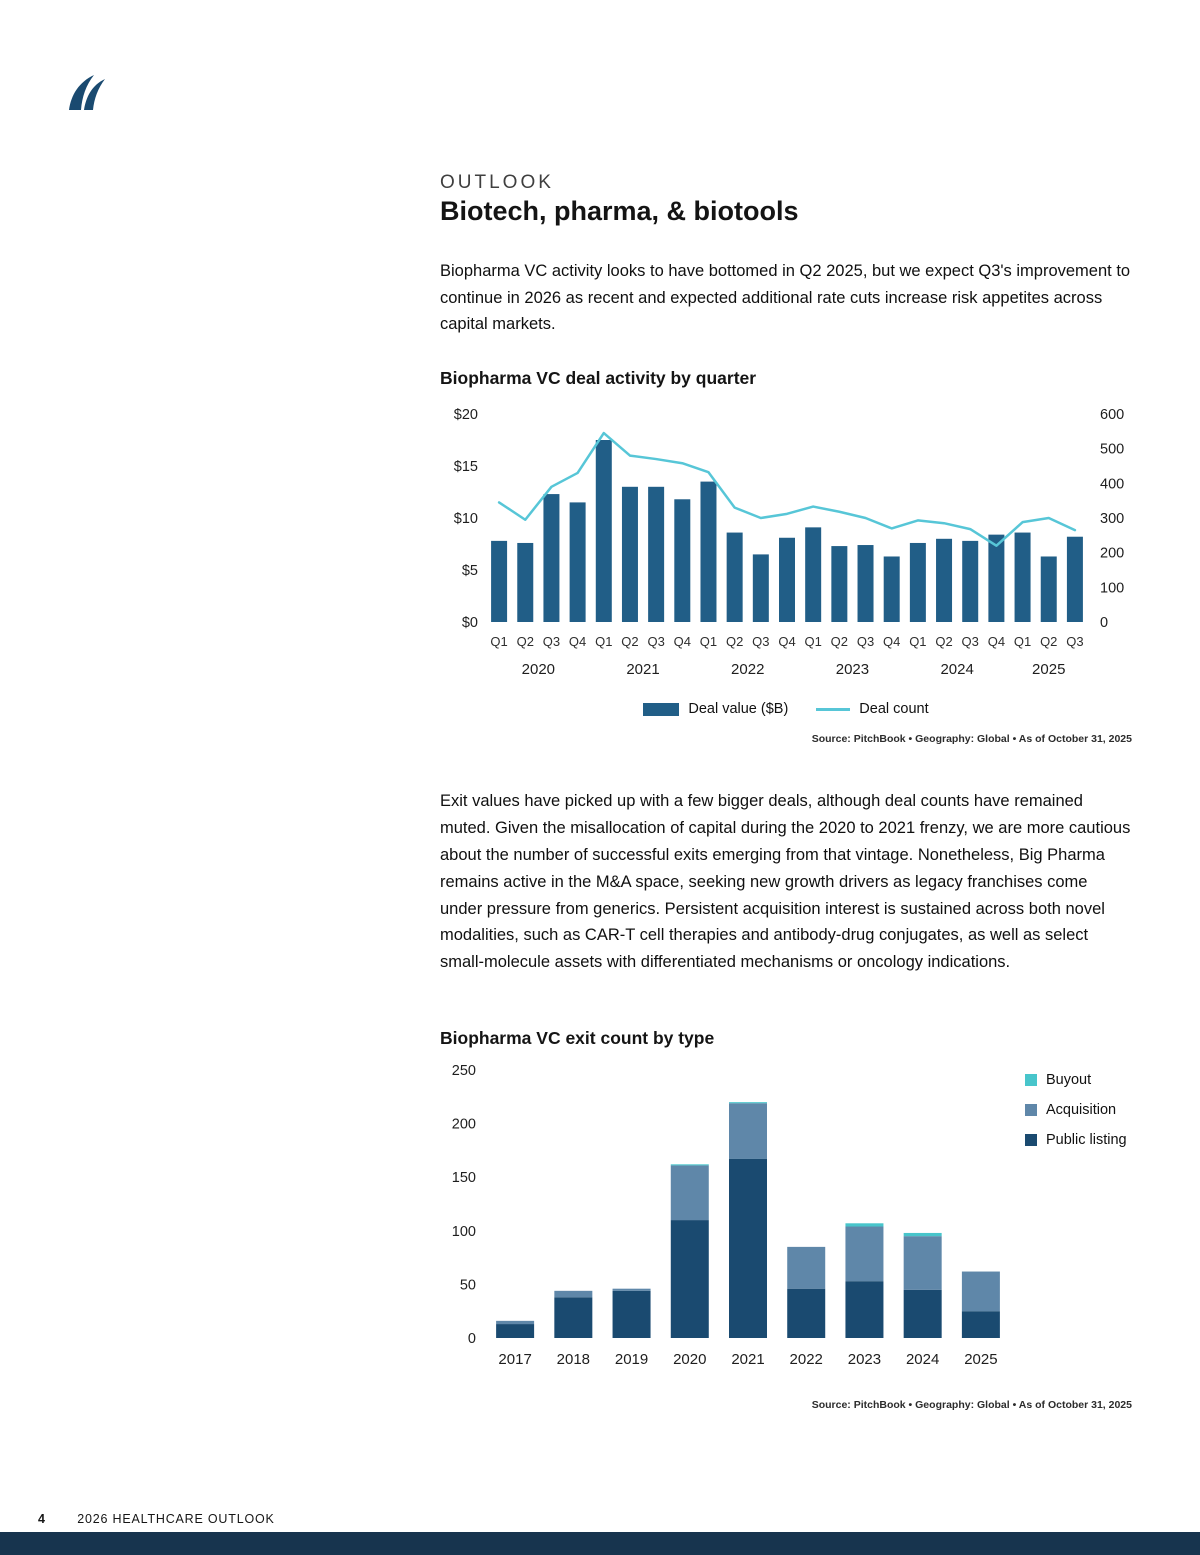  I want to click on svg-text: 600, so click(1112, 415).